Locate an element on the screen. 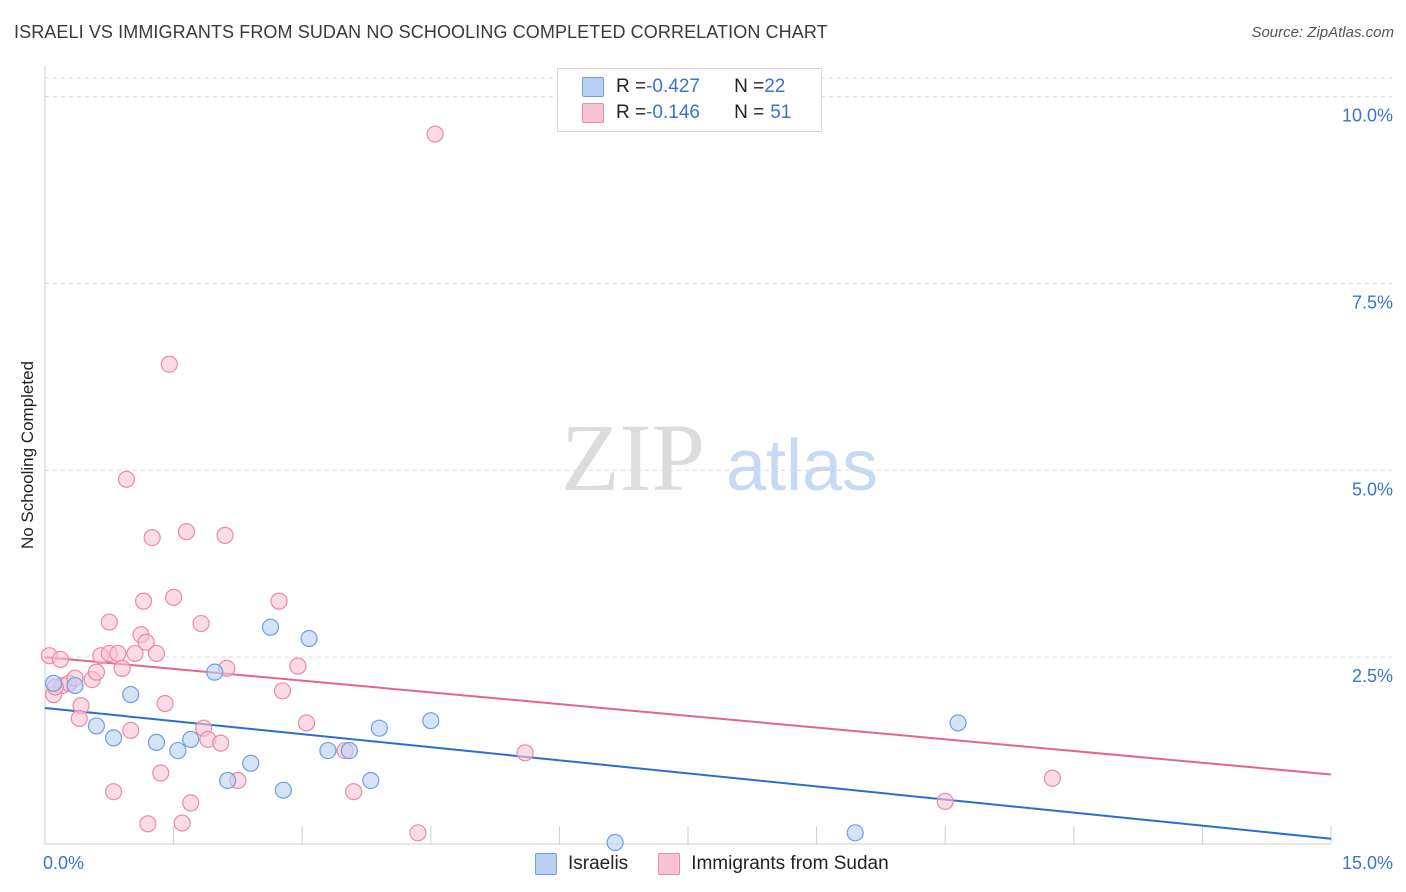 The image size is (1406, 892). trend-line-sudan is located at coordinates (688, 716).